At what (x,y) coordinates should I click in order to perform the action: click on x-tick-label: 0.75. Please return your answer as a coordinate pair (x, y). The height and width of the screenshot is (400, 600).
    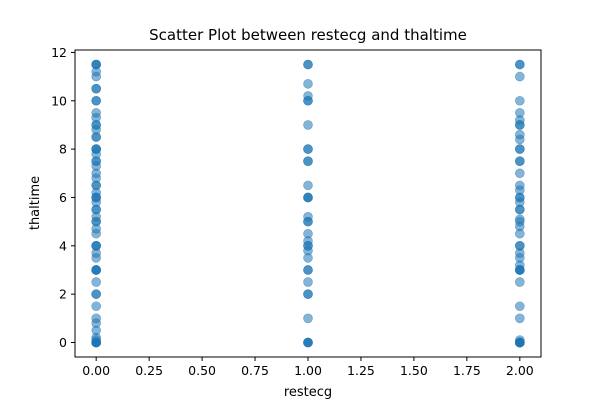
    Looking at the image, I should click on (255, 370).